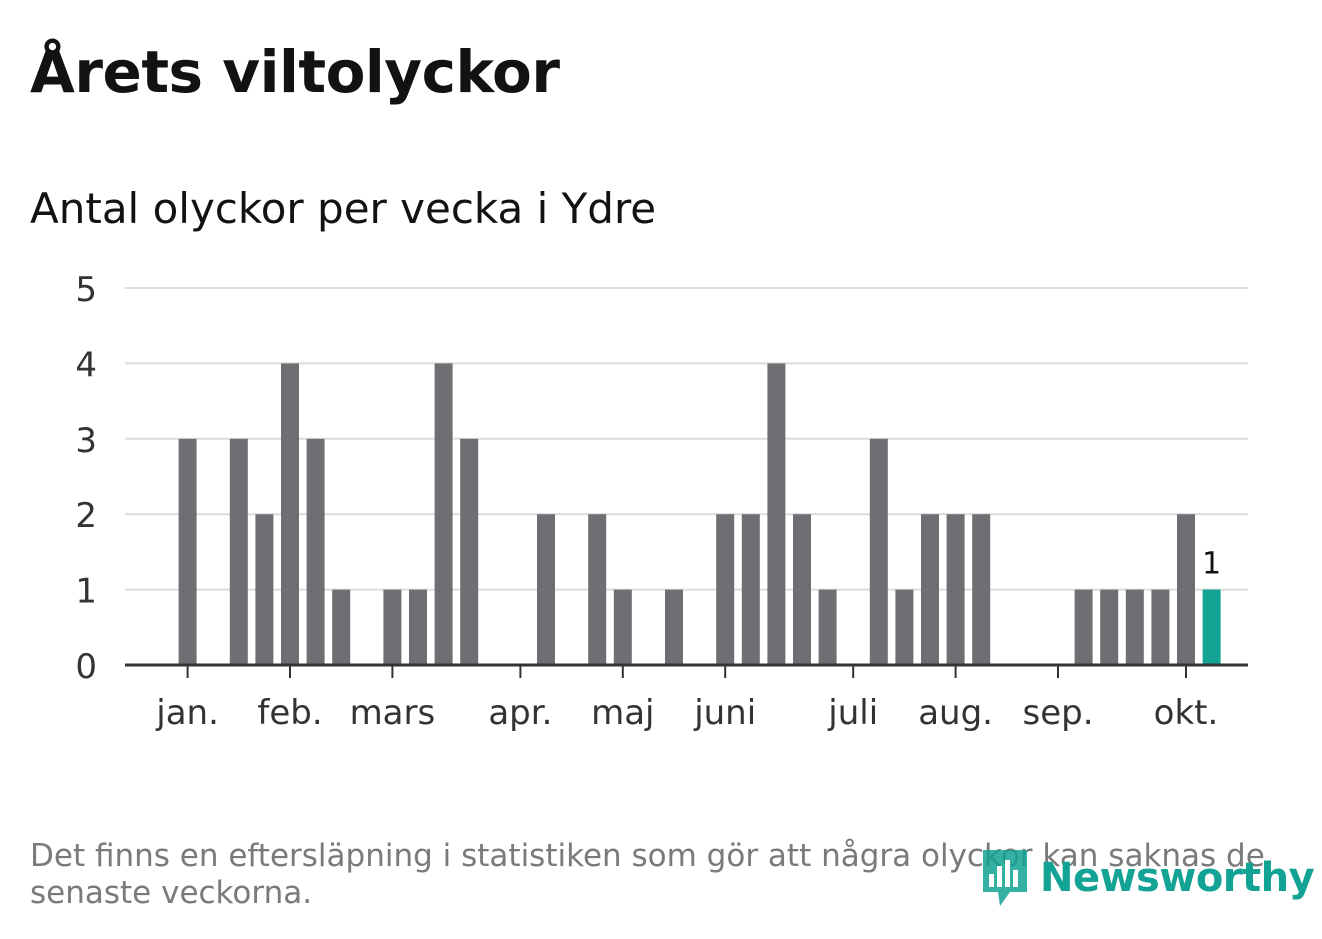  I want to click on axes, so click(686, 670).